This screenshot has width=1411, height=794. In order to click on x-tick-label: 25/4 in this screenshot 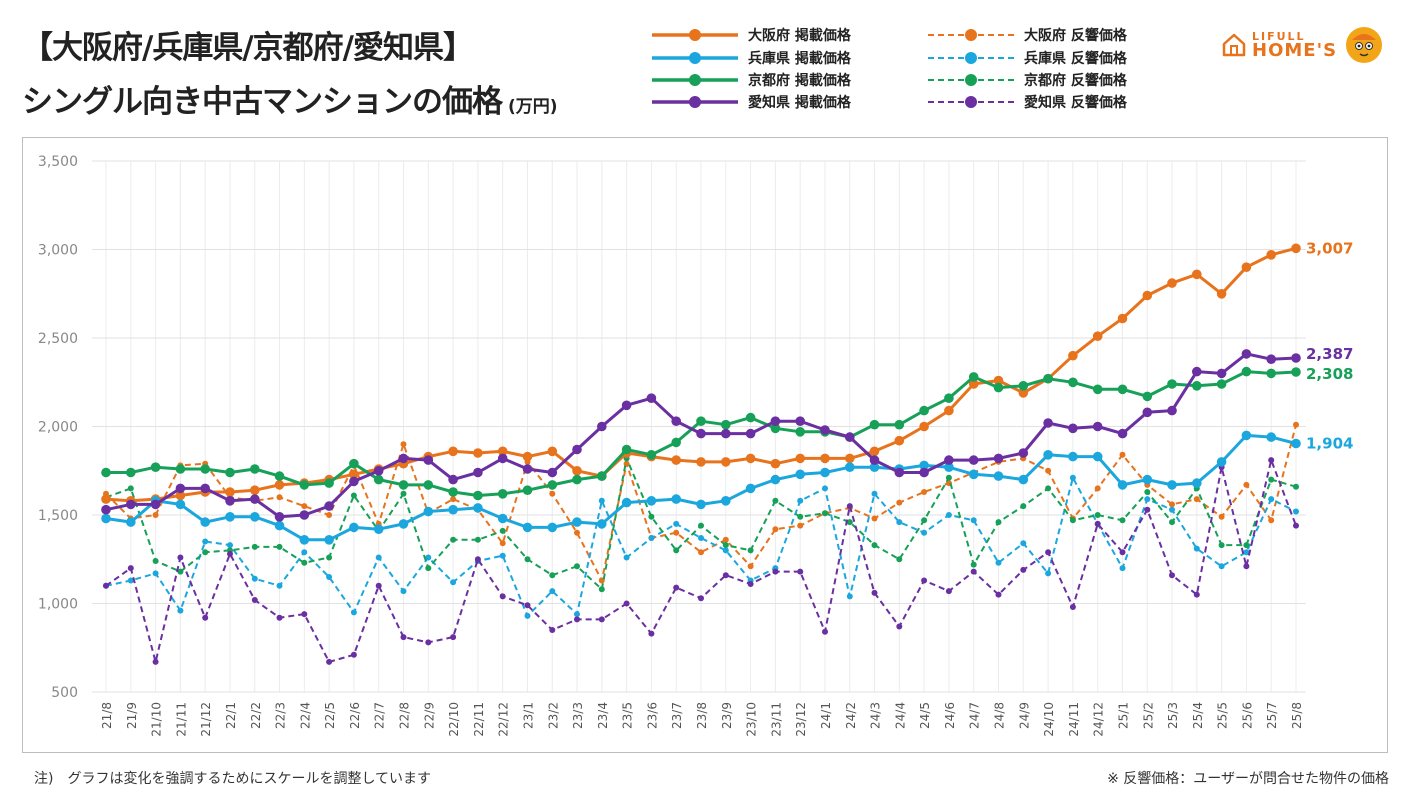, I will do `click(1198, 715)`.